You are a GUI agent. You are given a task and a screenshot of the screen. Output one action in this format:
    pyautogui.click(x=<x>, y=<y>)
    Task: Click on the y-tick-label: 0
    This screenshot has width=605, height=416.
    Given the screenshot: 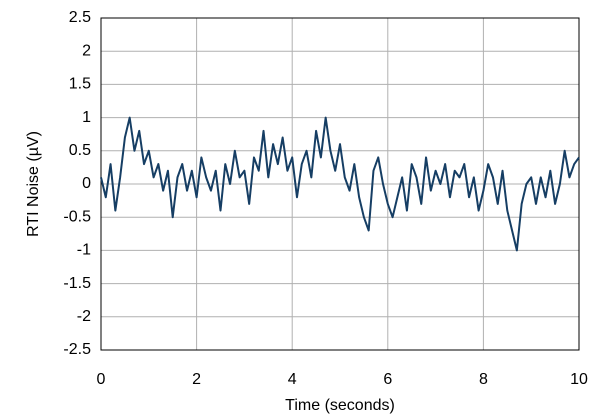 What is the action you would take?
    pyautogui.click(x=86, y=183)
    